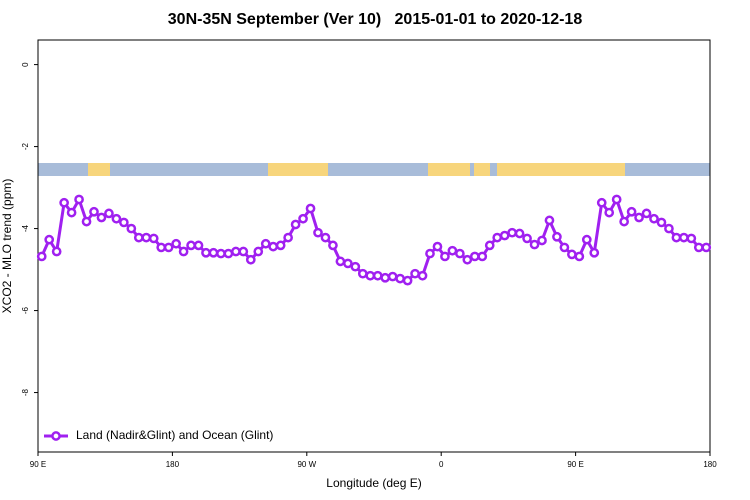 This screenshot has width=750, height=500. What do you see at coordinates (710, 464) in the screenshot?
I see `x-tick-label: 180` at bounding box center [710, 464].